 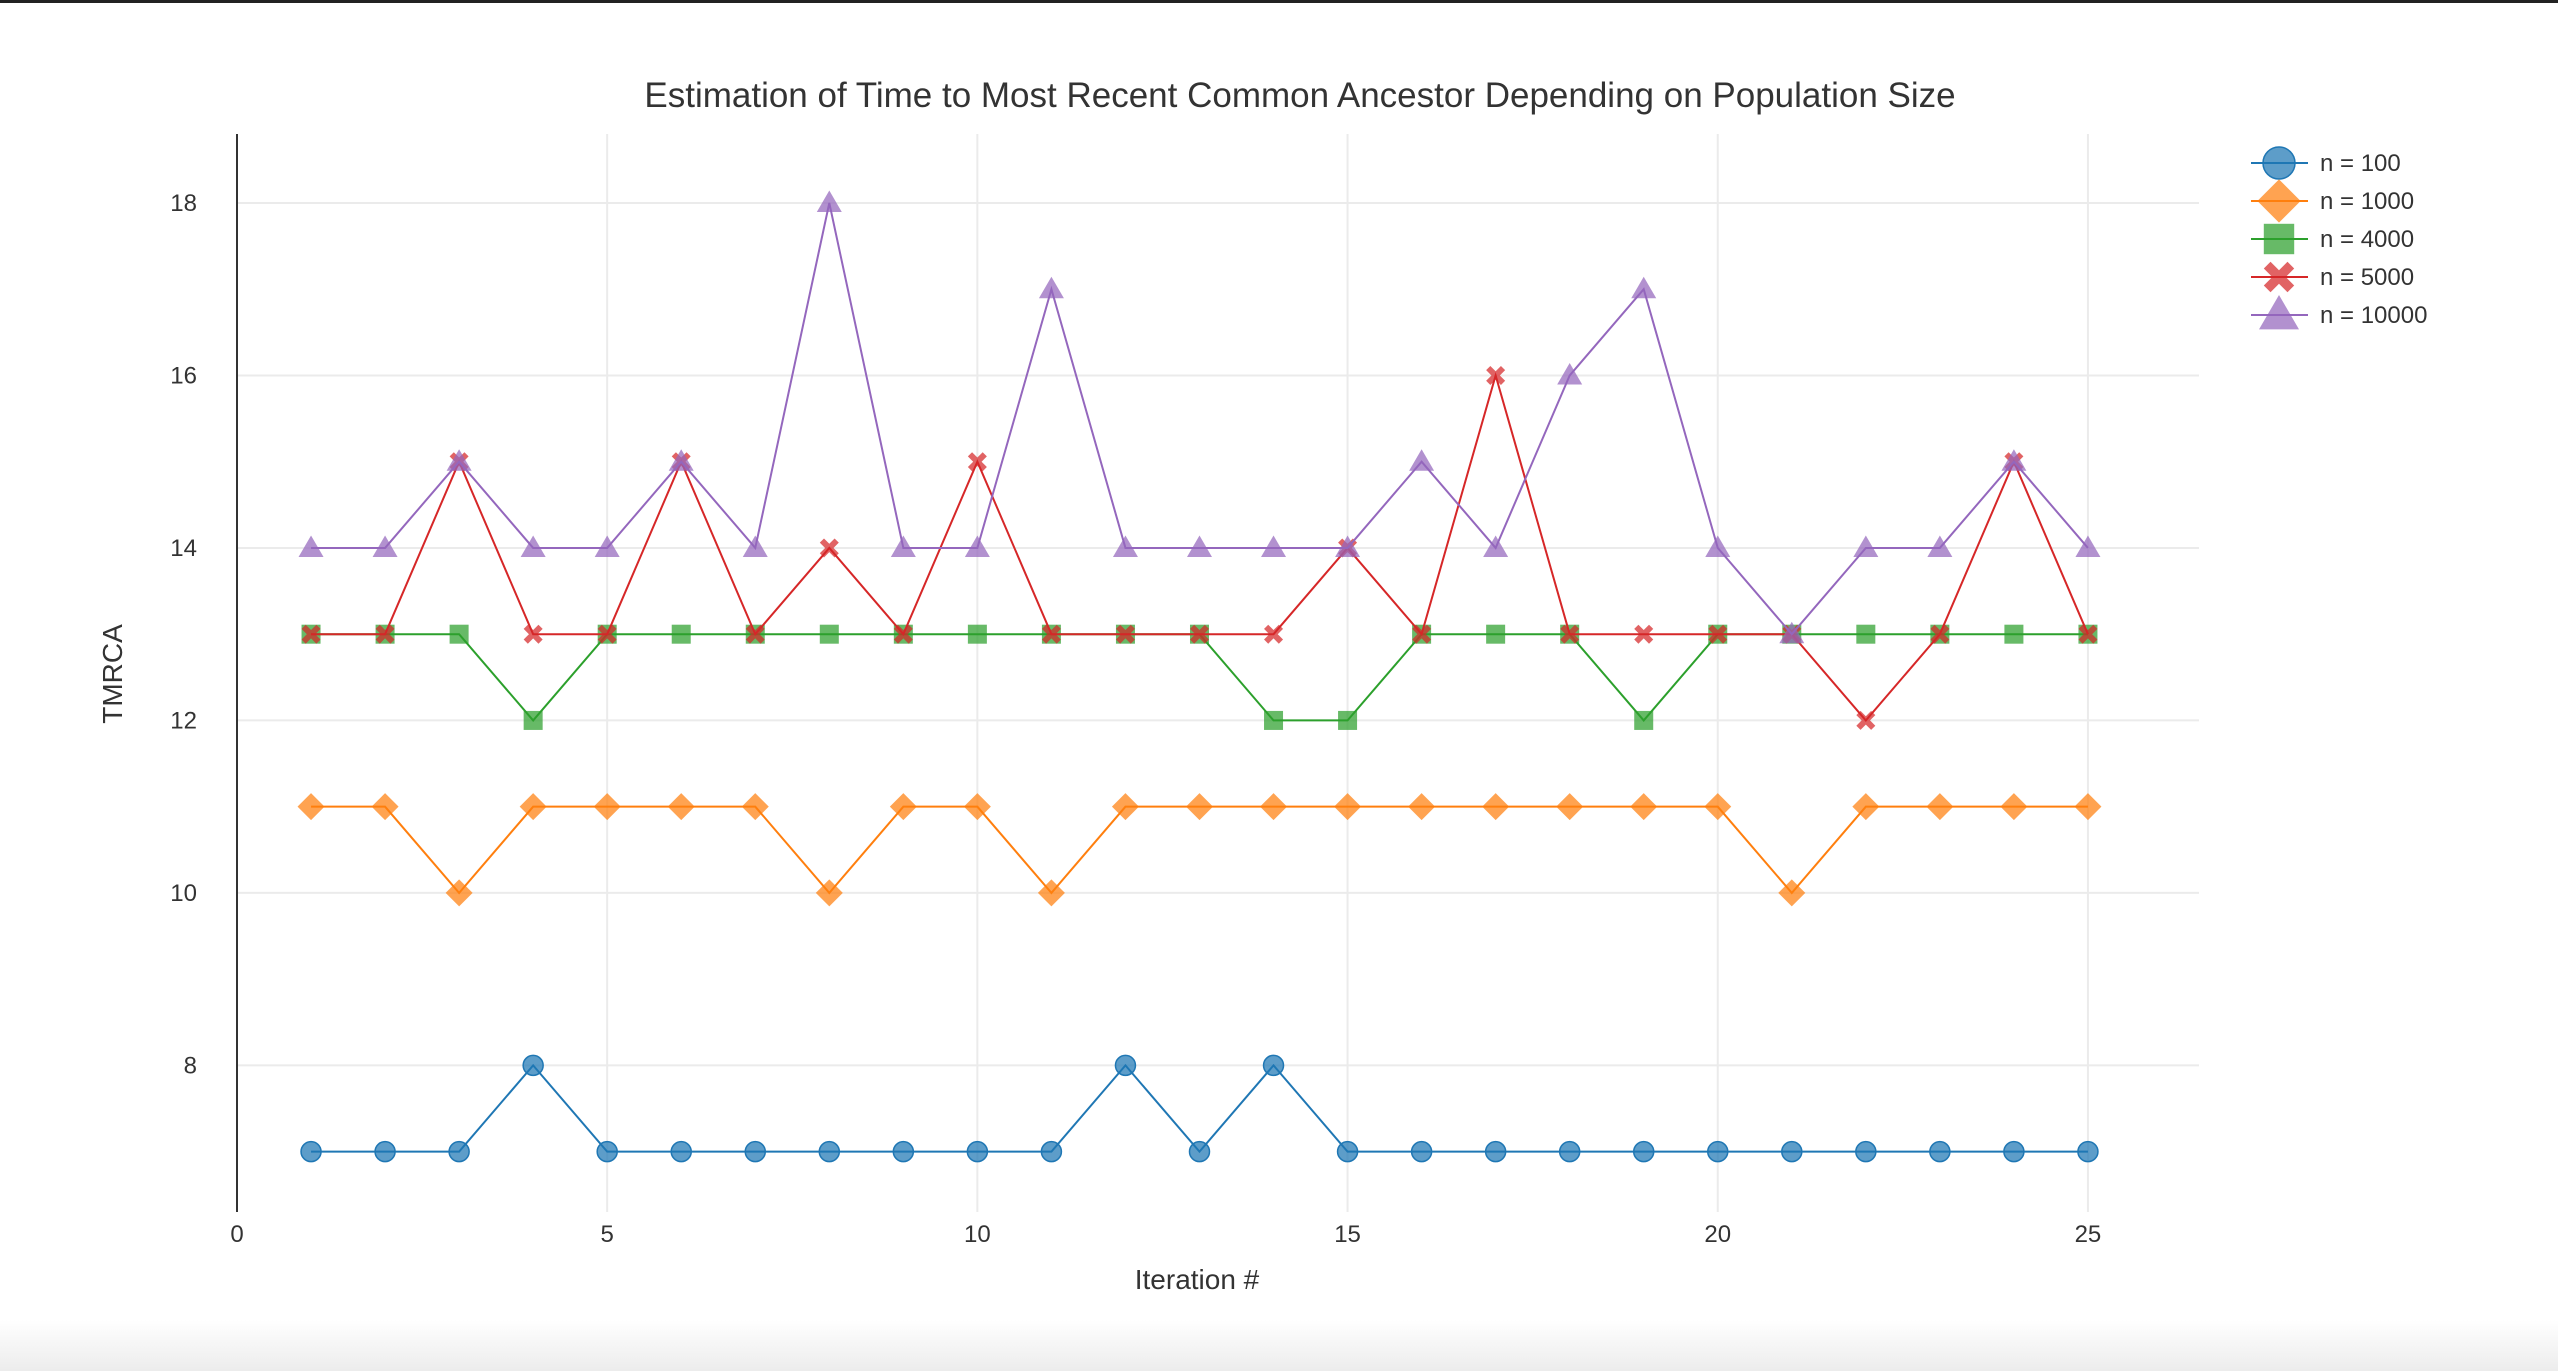 I want to click on legend-marker-diamond, so click(x=2279, y=201).